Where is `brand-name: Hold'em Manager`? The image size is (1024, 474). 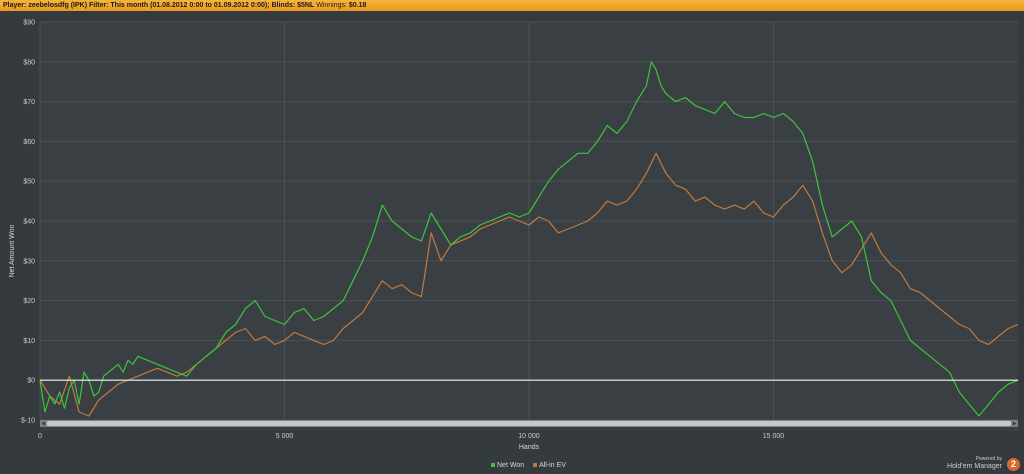 brand-name: Hold'em Manager is located at coordinates (974, 466).